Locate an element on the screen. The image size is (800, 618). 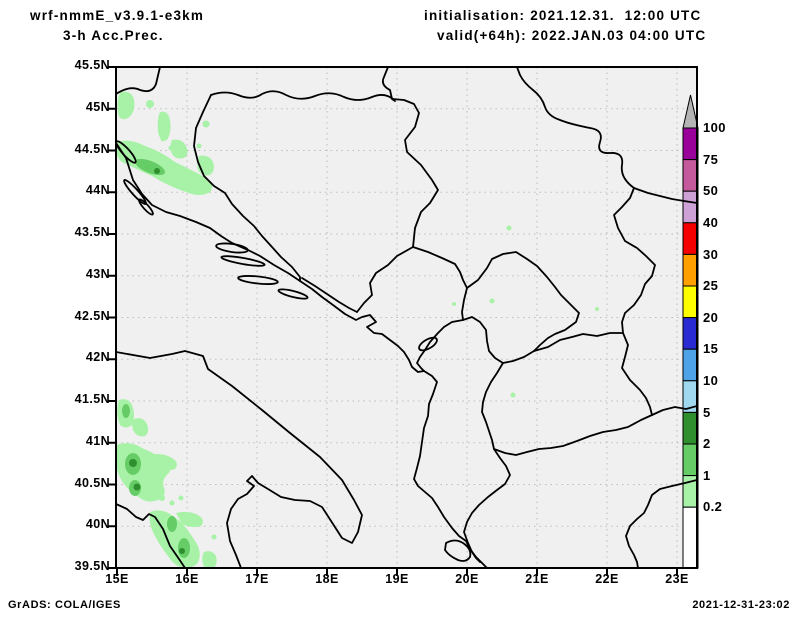
island-korcula is located at coordinates (258, 280).